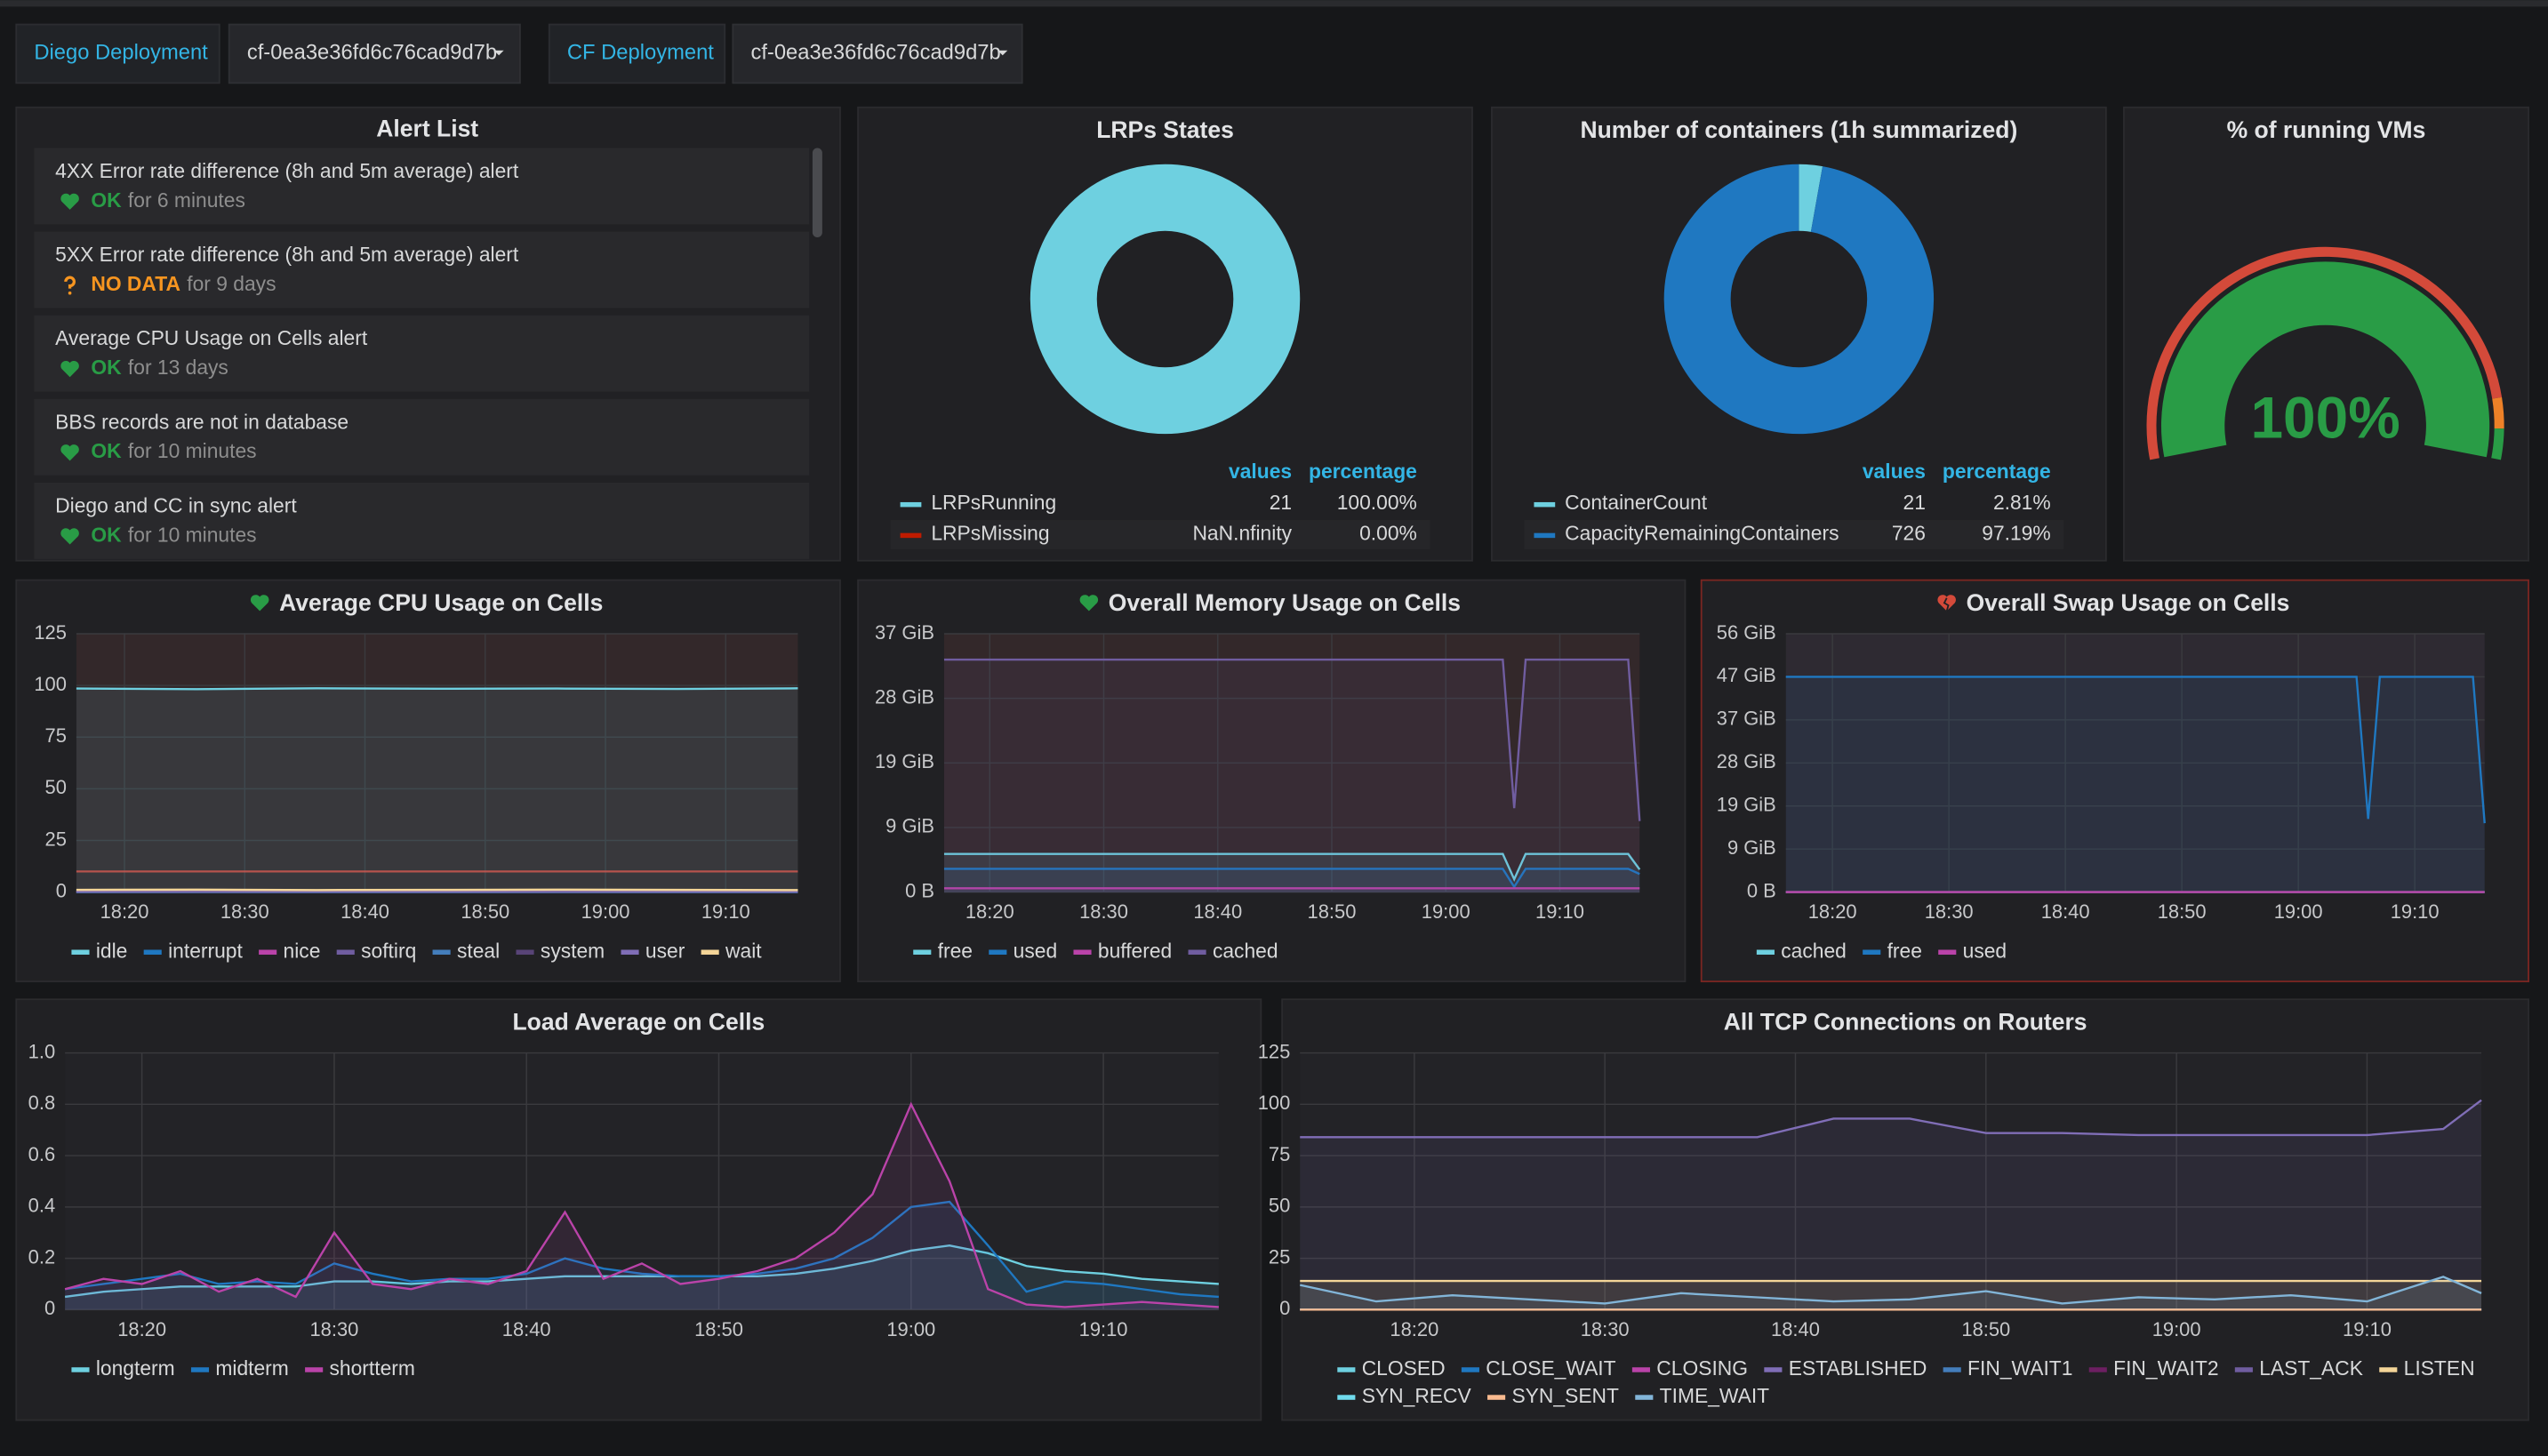 The height and width of the screenshot is (1456, 2548). I want to click on y-tick-label: 37 GiB, so click(1747, 719).